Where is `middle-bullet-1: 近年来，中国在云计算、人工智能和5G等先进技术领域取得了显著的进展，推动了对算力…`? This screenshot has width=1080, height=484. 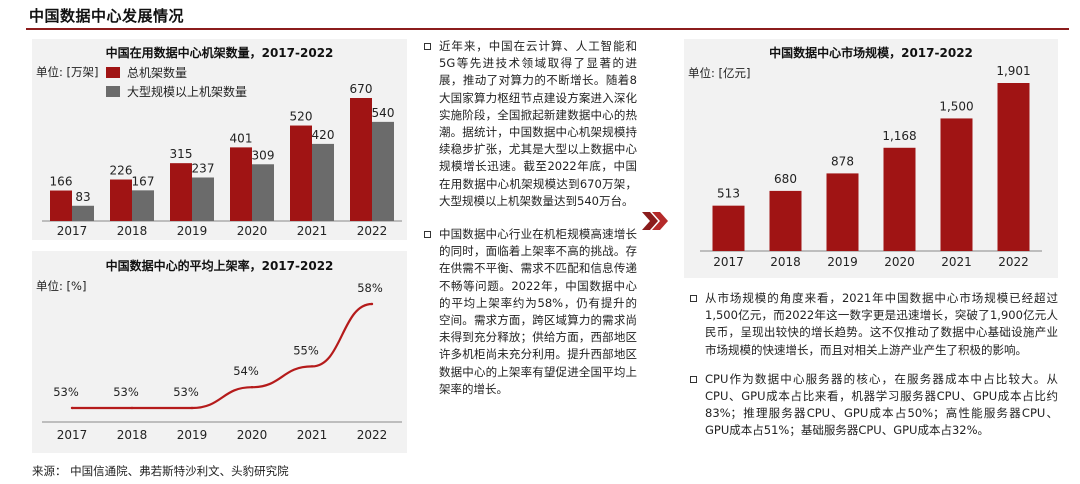
middle-bullet-1: 近年来，中国在云计算、人工智能和5G等先进技术领域取得了显著的进展，推动了对算力… is located at coordinates (530, 124).